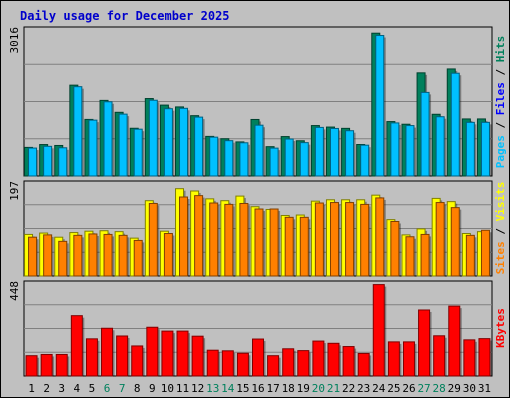 The height and width of the screenshot is (400, 512). What do you see at coordinates (182, 388) in the screenshot?
I see `day-label-11: 11` at bounding box center [182, 388].